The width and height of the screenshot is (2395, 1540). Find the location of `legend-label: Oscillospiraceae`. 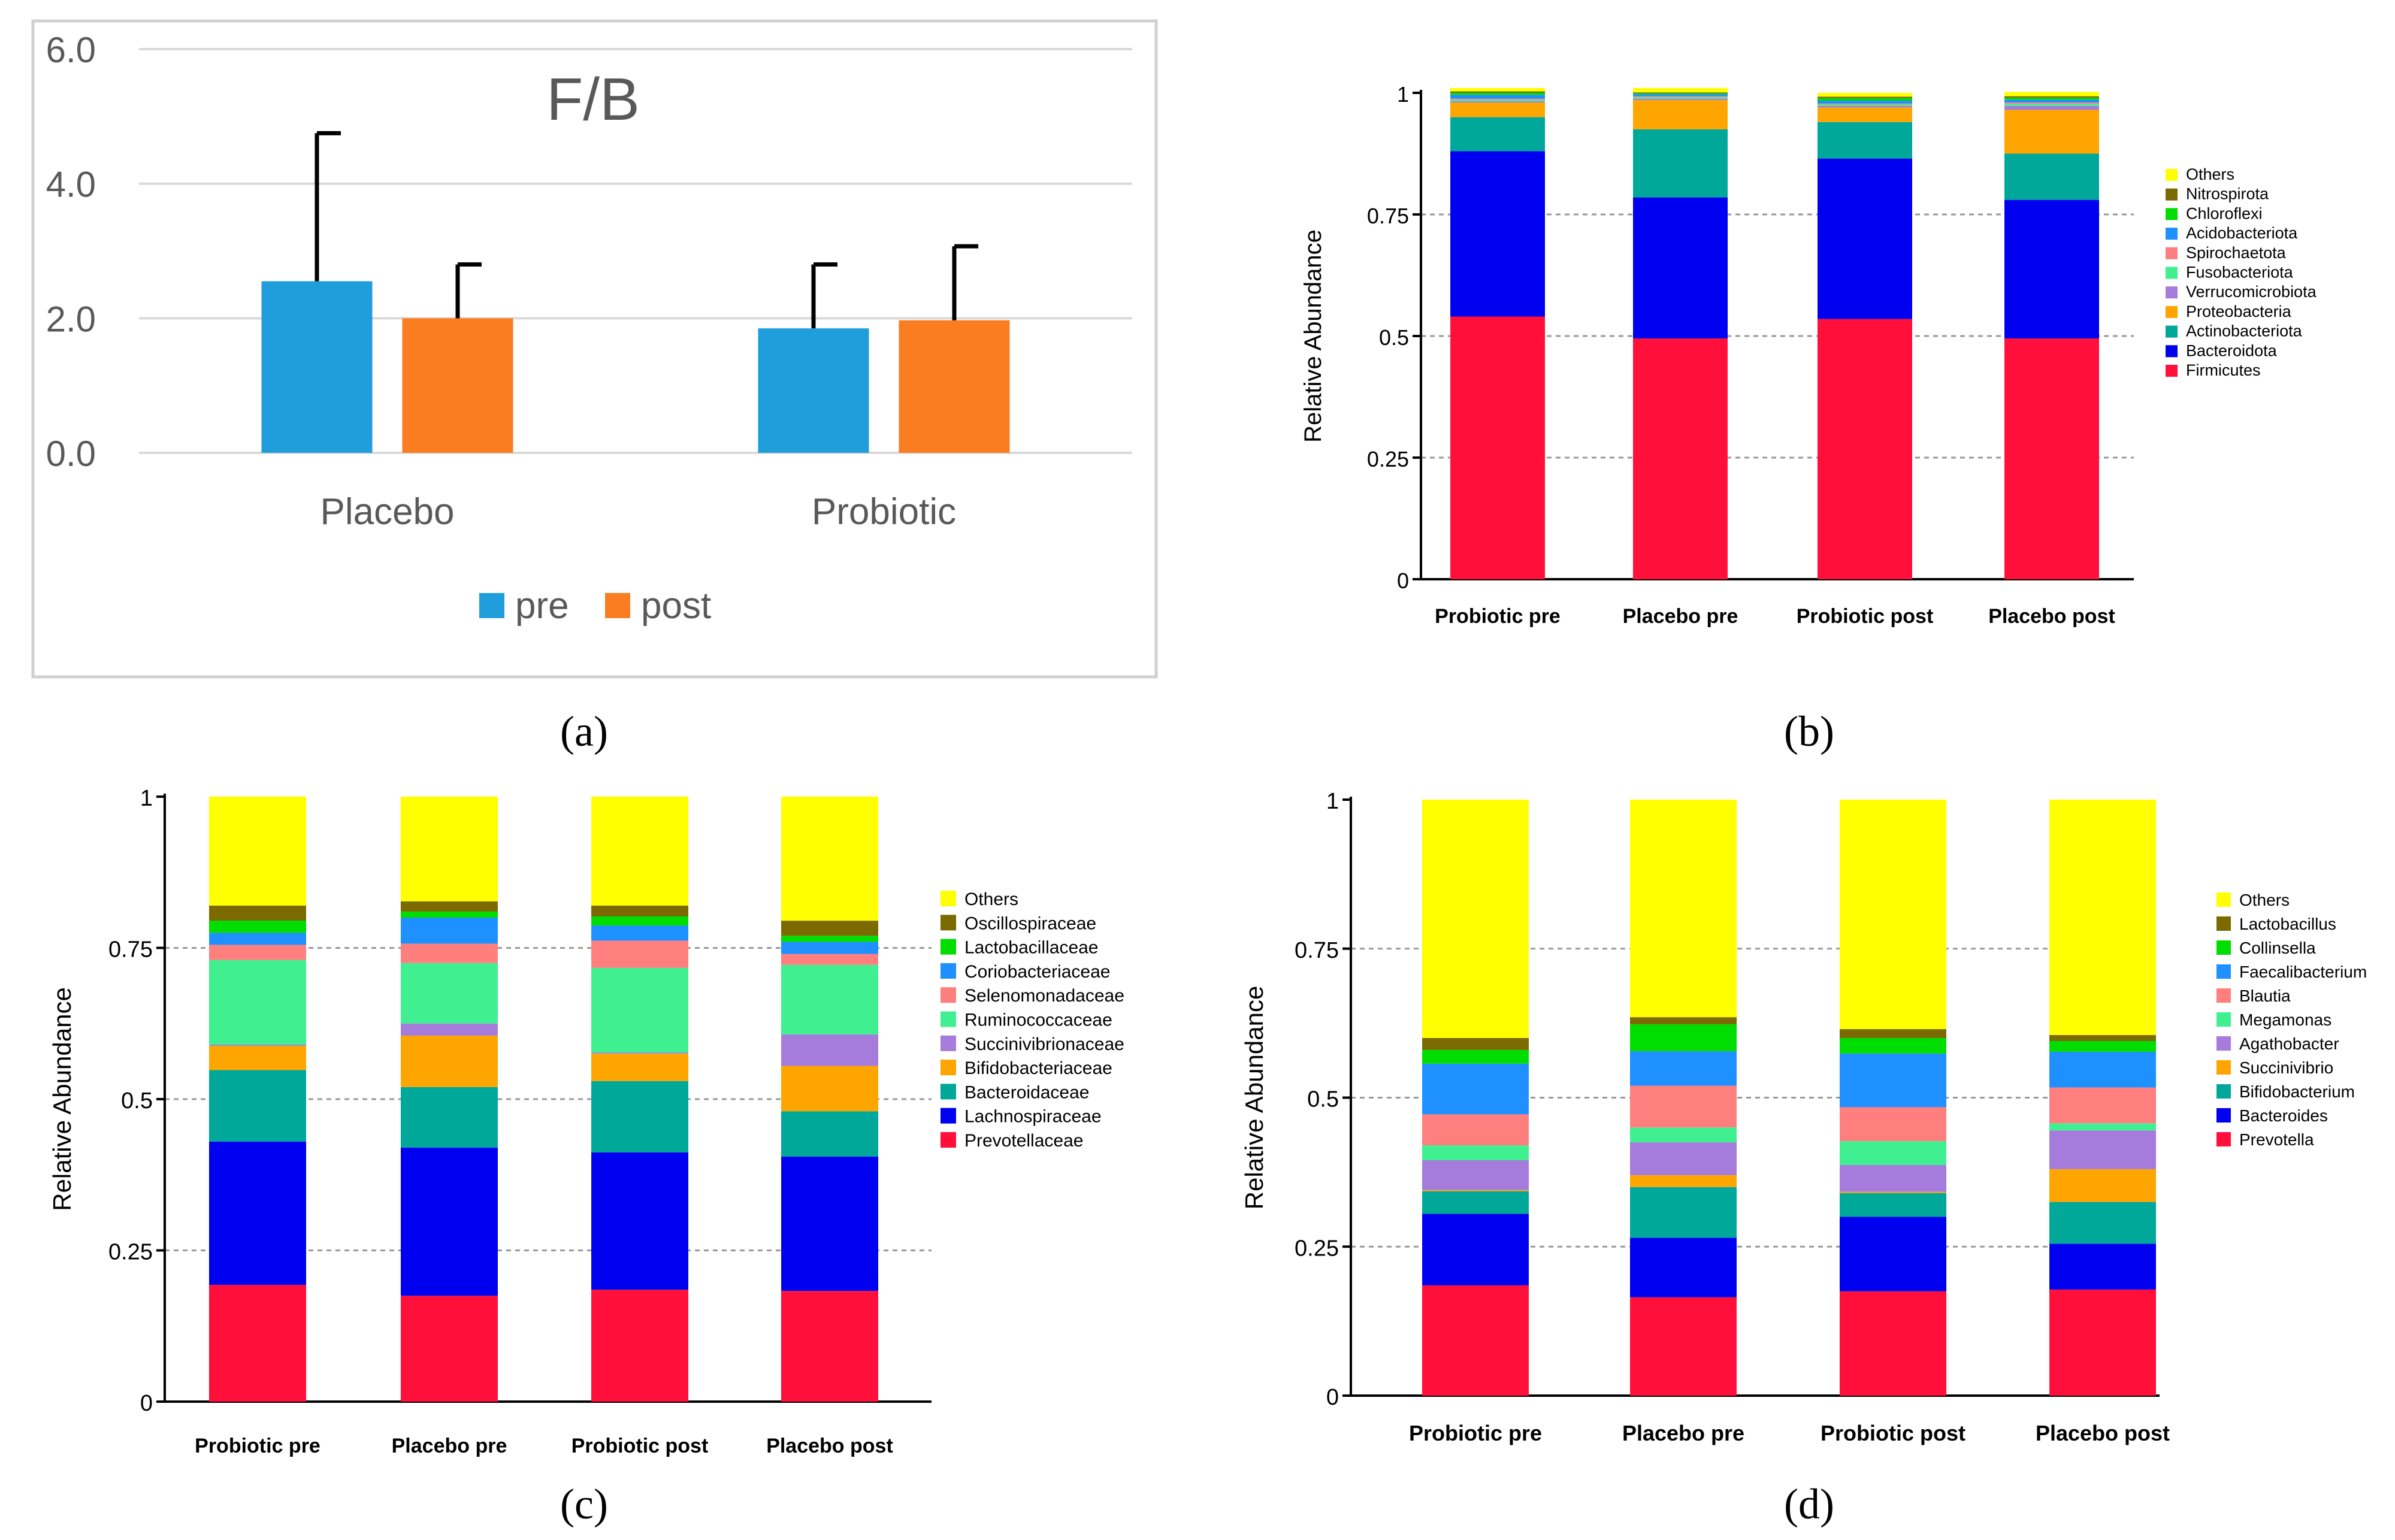

legend-label: Oscillospiraceae is located at coordinates (1030, 923).